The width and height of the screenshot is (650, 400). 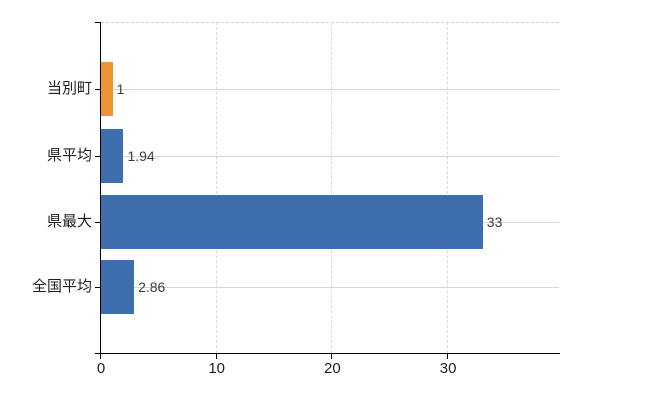 I want to click on plot-top-border, so click(x=330, y=22).